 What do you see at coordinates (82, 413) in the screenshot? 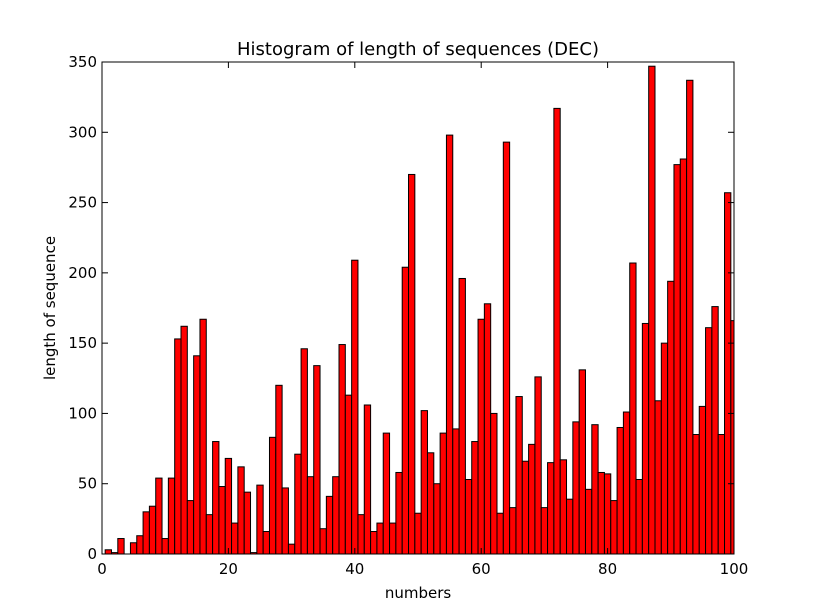
I see `y-tick-label: 100` at bounding box center [82, 413].